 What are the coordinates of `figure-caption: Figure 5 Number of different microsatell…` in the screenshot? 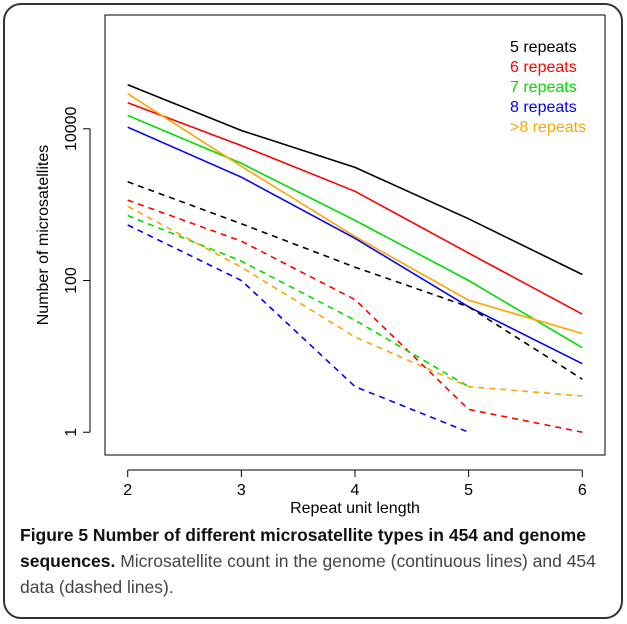 It's located at (315, 561).